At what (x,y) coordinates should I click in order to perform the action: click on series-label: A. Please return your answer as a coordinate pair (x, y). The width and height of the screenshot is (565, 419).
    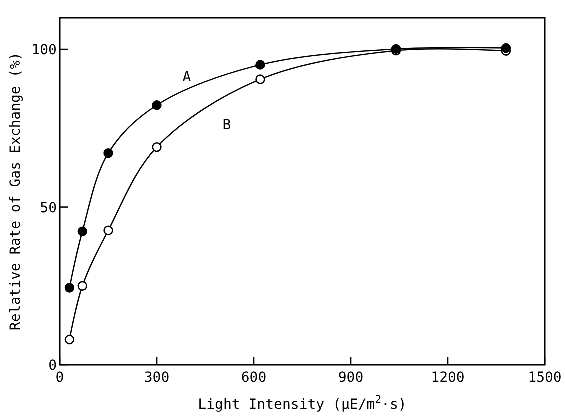
    Looking at the image, I should click on (187, 77).